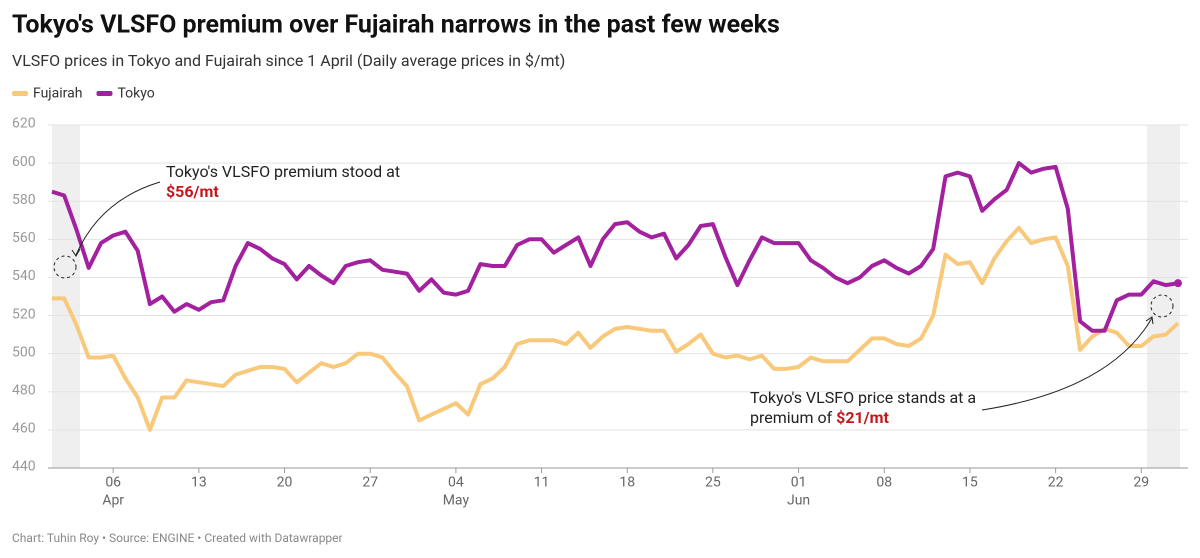 The width and height of the screenshot is (1200, 558). Describe the element at coordinates (370, 483) in the screenshot. I see `x-tick-label: 27` at that location.